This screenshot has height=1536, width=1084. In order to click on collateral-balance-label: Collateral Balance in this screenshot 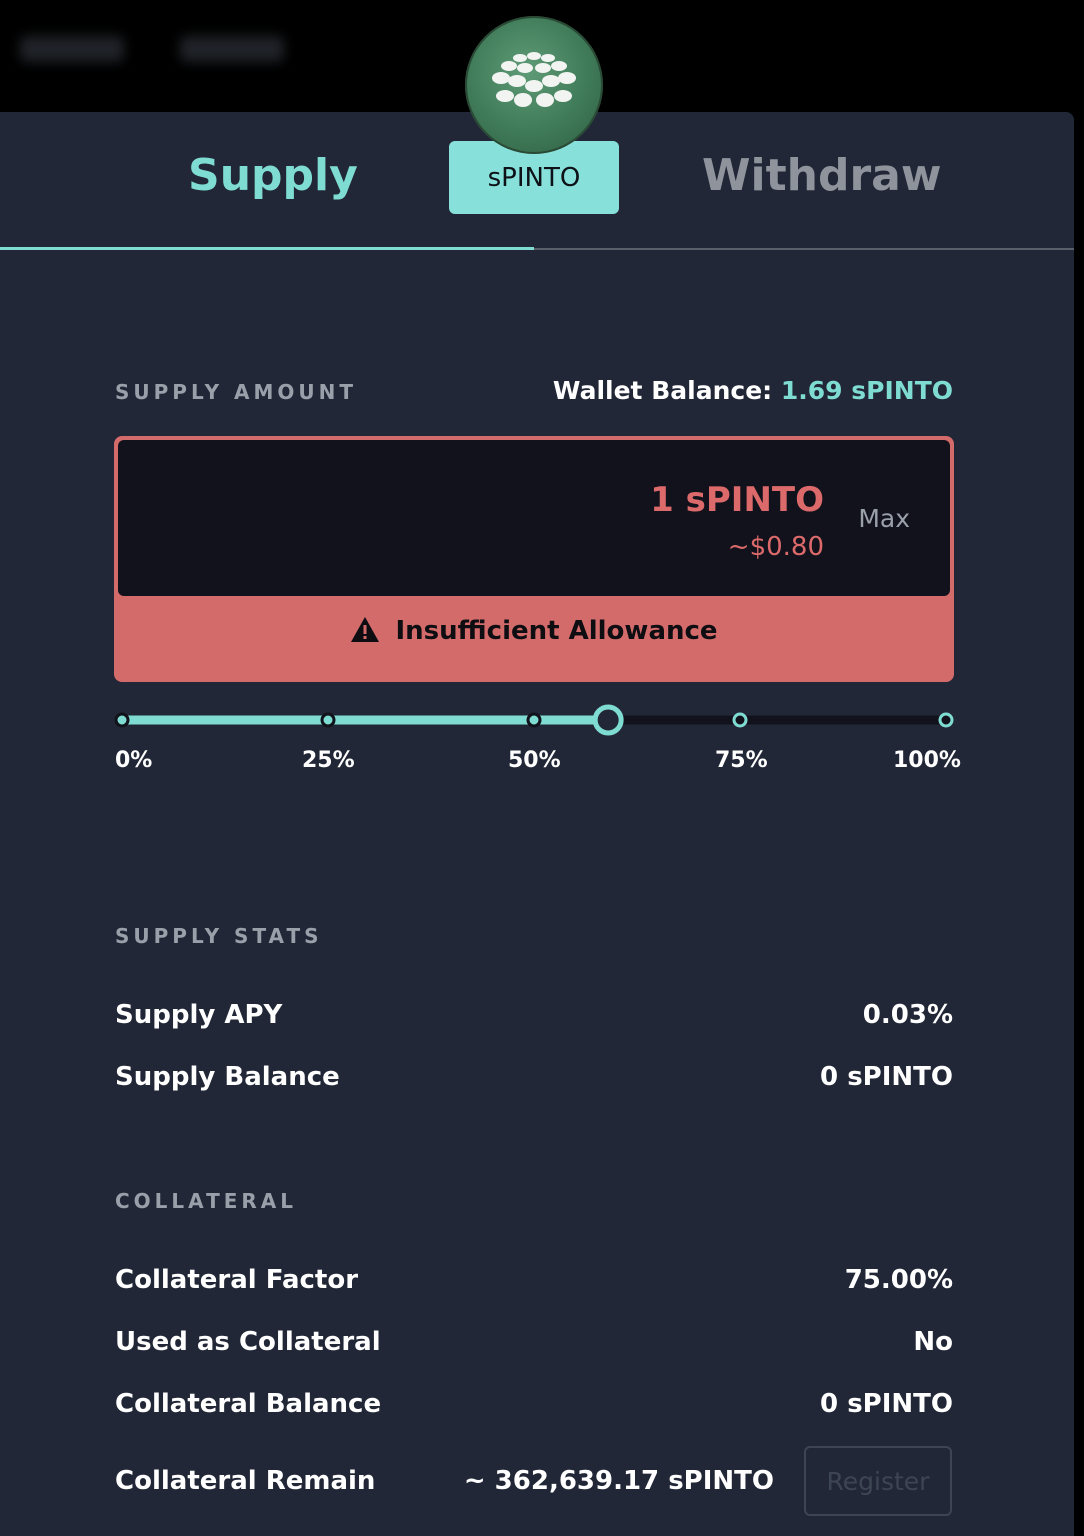, I will do `click(248, 1404)`.